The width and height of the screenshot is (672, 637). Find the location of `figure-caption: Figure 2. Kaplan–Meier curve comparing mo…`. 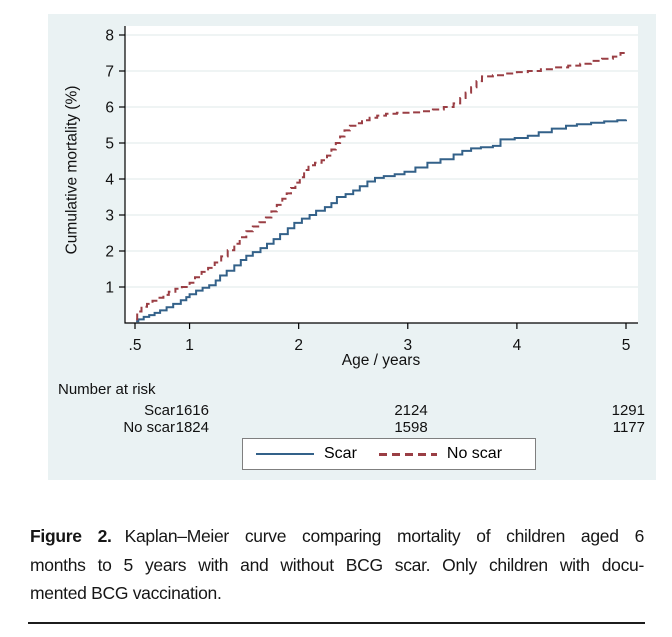

figure-caption: Figure 2. Kaplan–Meier curve comparing mo… is located at coordinates (337, 565).